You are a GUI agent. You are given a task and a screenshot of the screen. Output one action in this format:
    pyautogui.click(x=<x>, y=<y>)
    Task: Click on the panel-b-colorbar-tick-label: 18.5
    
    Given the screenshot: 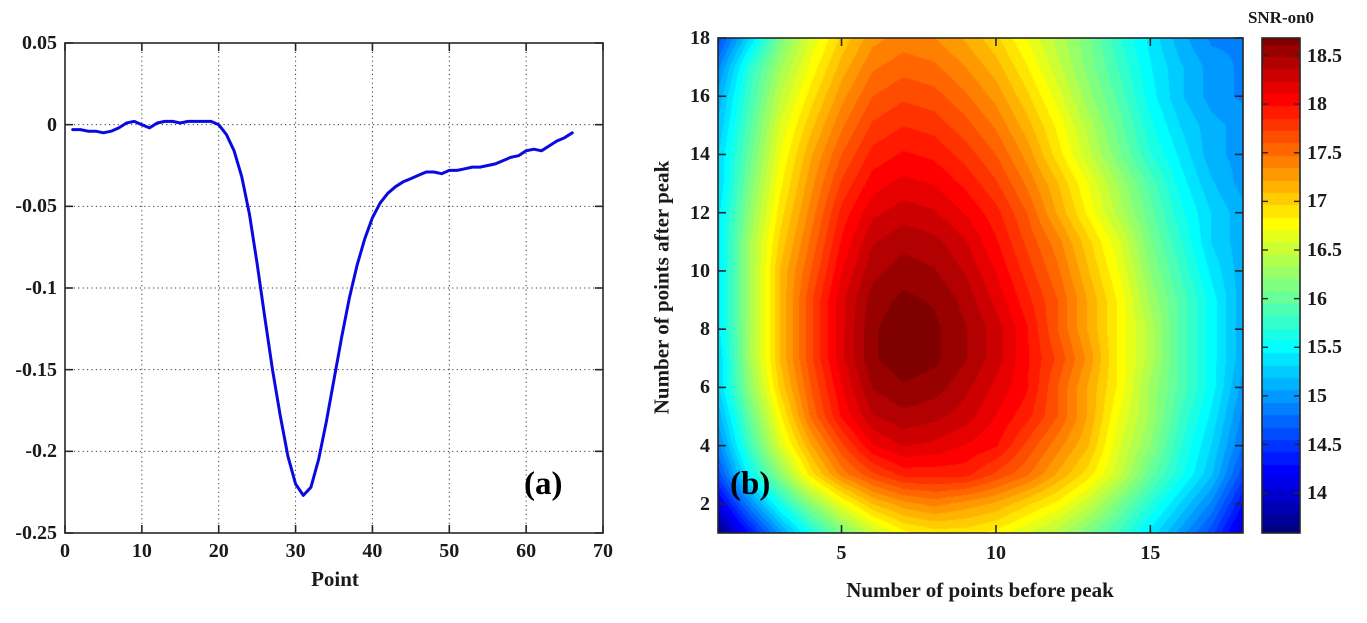 What is the action you would take?
    pyautogui.click(x=1324, y=55)
    